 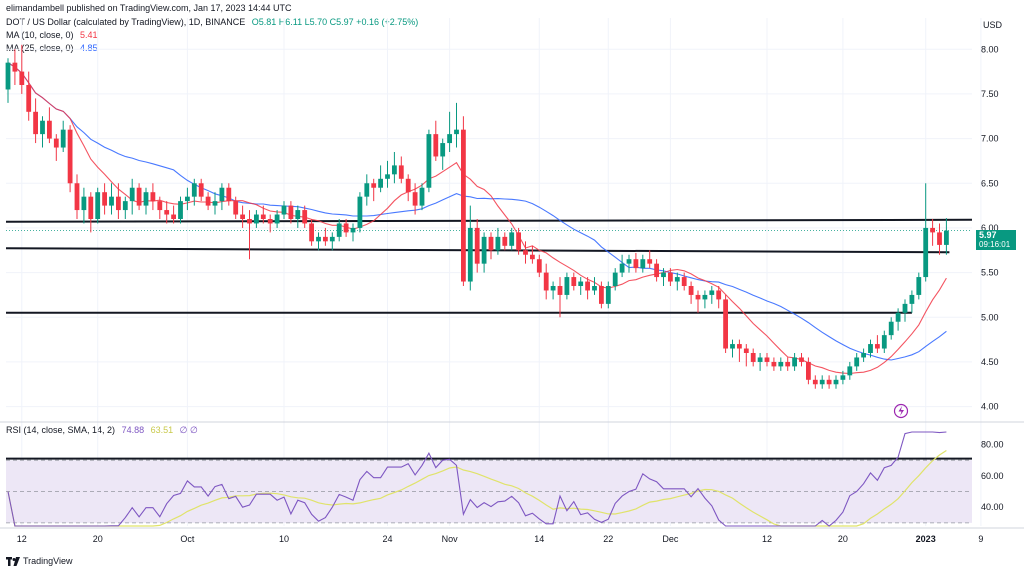 I want to click on x-tick-label: 12, so click(x=22, y=539).